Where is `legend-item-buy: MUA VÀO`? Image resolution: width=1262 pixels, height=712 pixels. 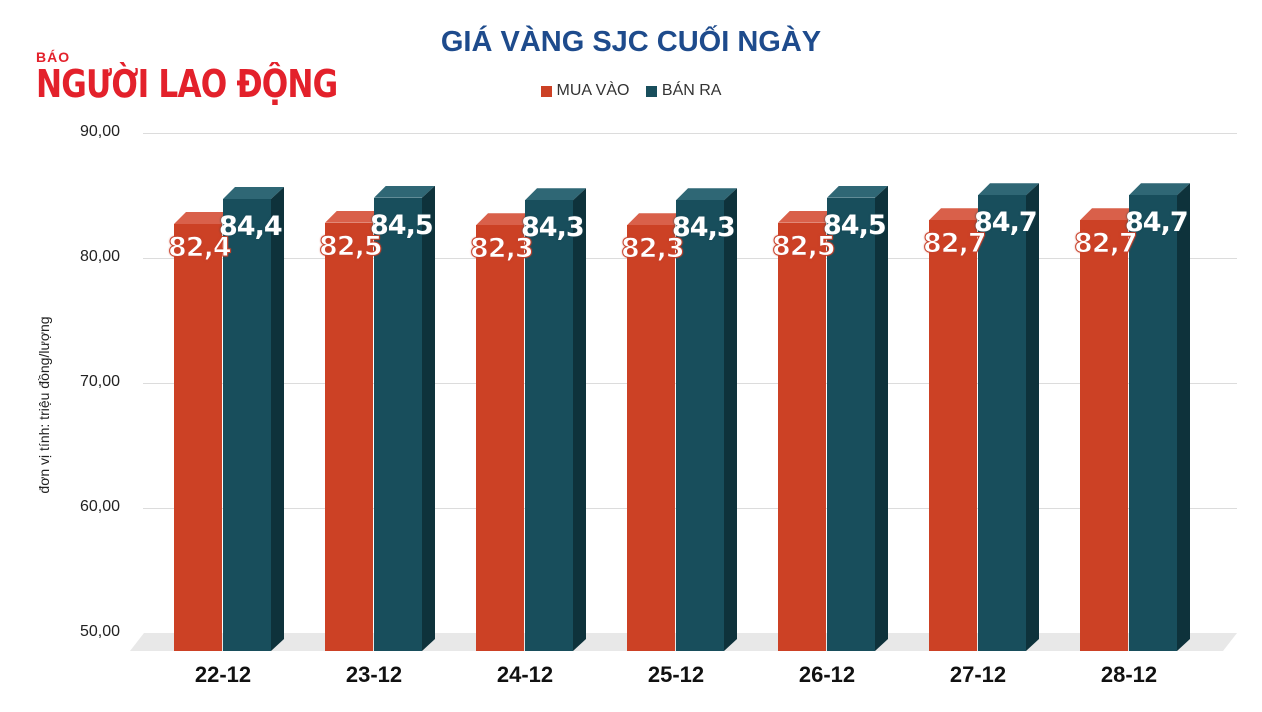
legend-item-buy: MUA VÀO is located at coordinates (585, 91).